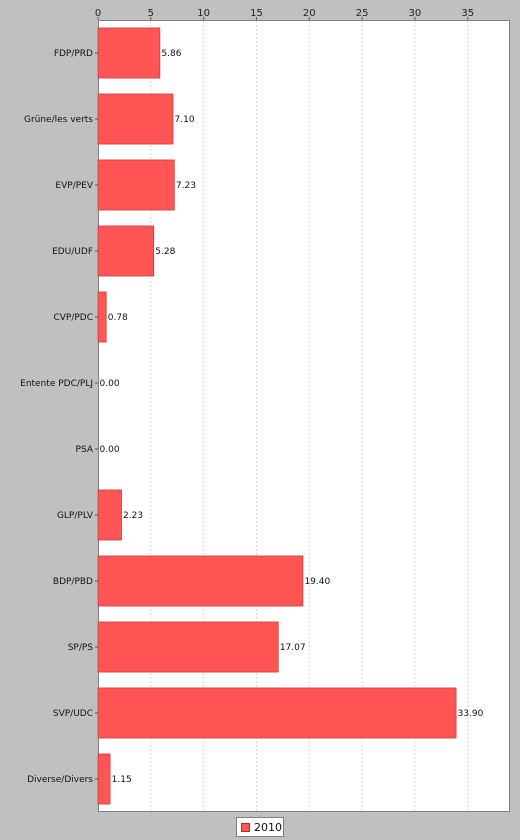  What do you see at coordinates (362, 13) in the screenshot?
I see `x-tick-label: 25` at bounding box center [362, 13].